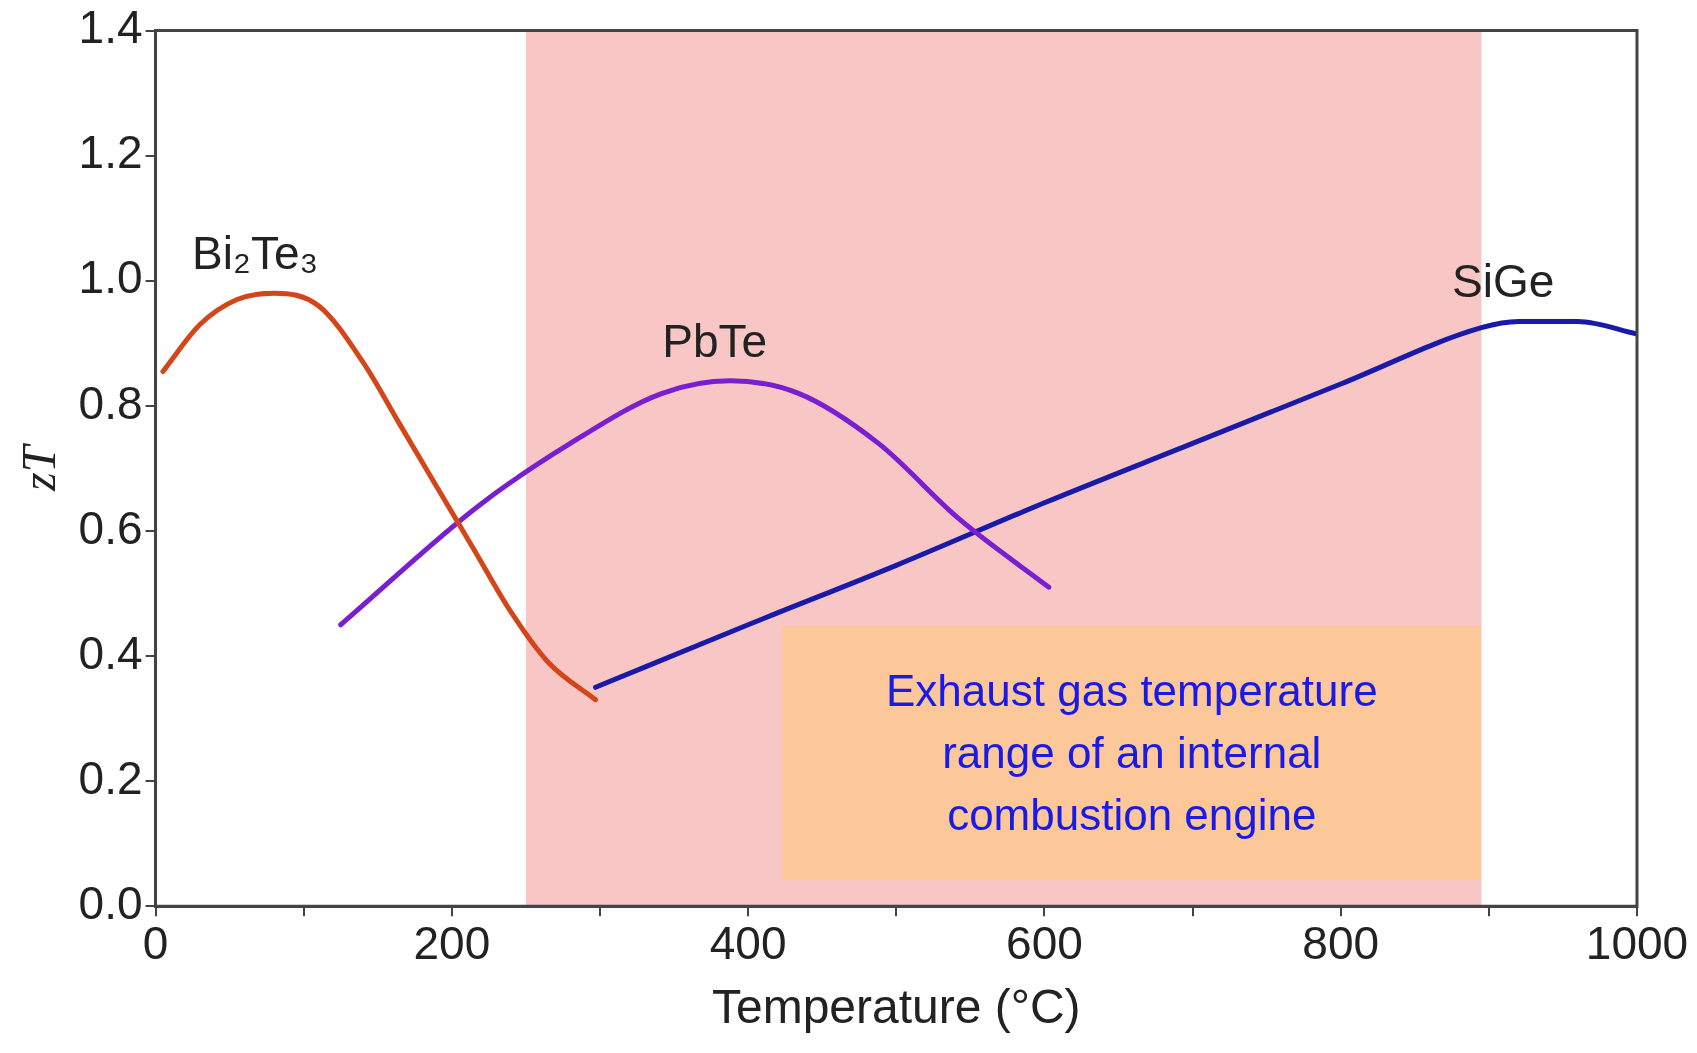 Image resolution: width=1697 pixels, height=1053 pixels. I want to click on series-label: Bi₂Te₃, so click(255, 252).